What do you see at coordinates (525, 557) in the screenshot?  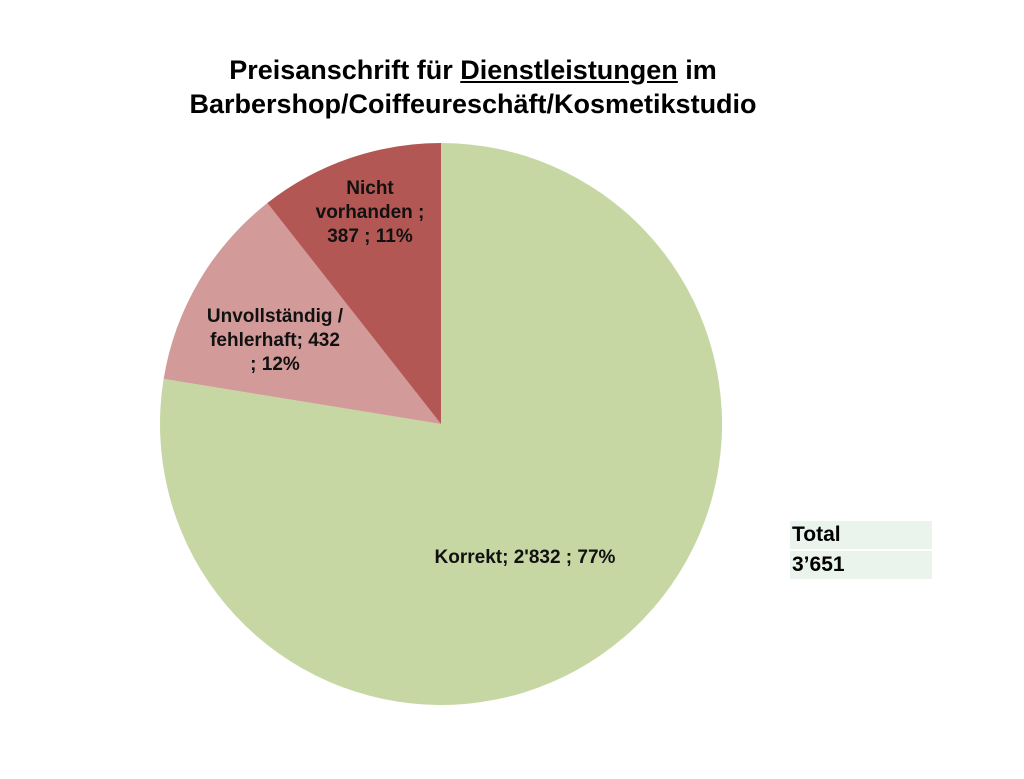 I see `slice-label-korrekt: Korrekt; 2'832 ; 77%` at bounding box center [525, 557].